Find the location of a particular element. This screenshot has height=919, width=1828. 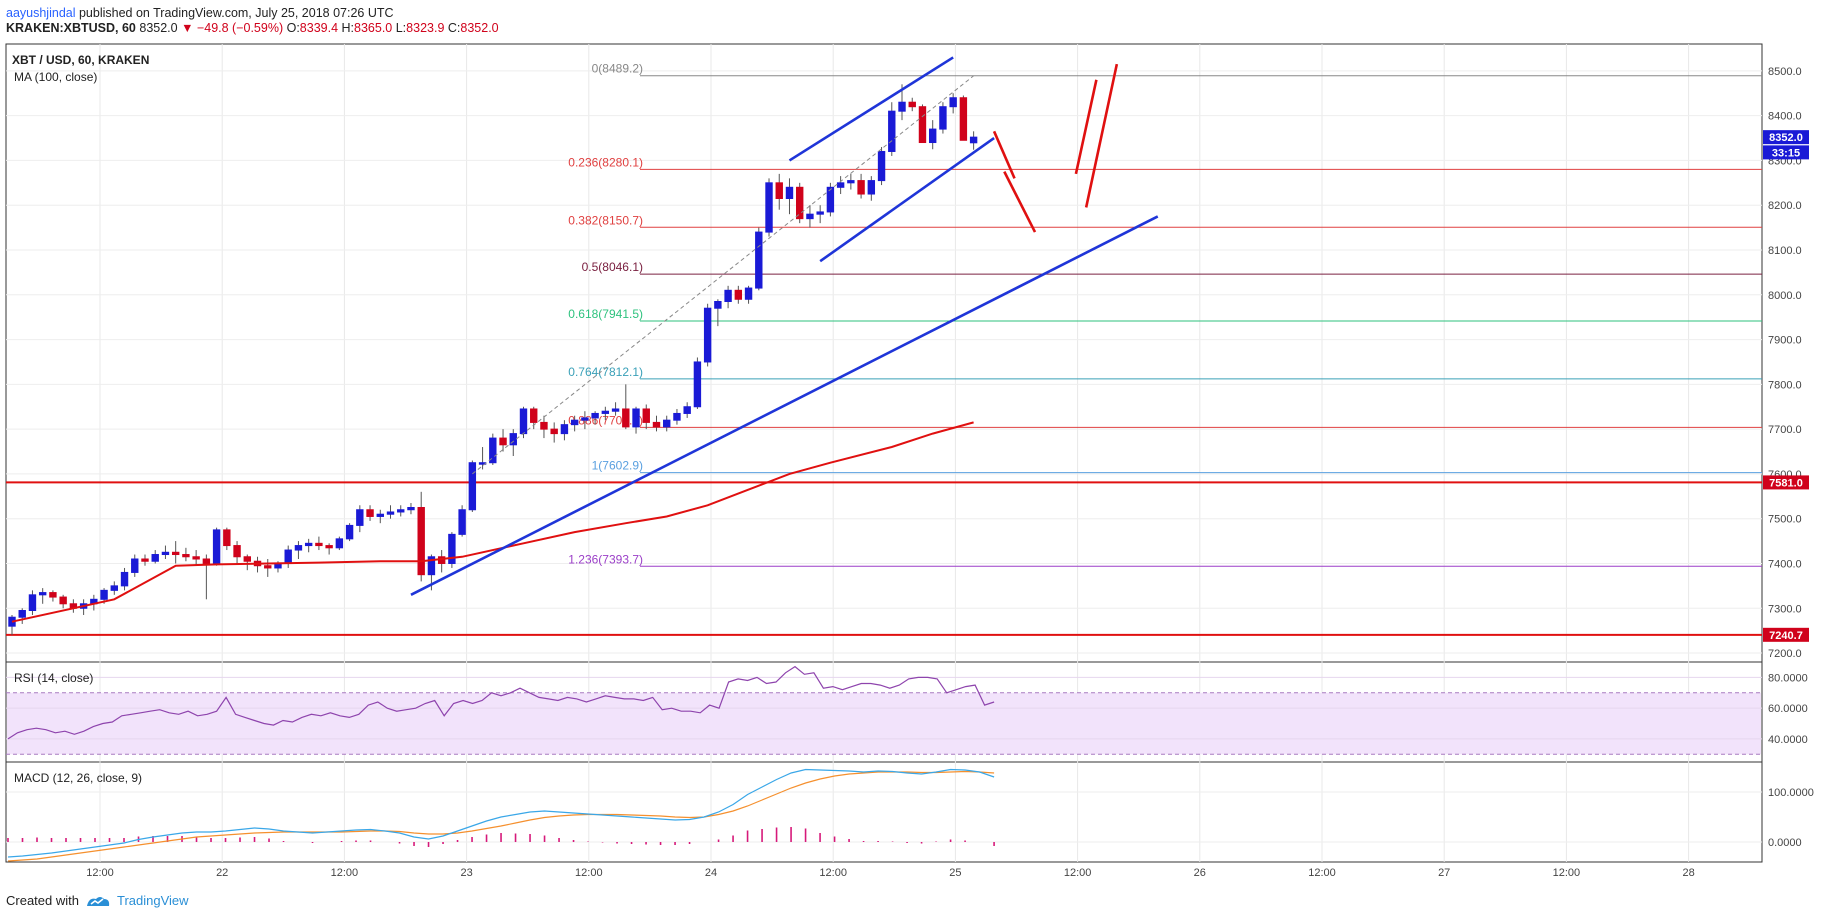

close-label: C: is located at coordinates (454, 28).